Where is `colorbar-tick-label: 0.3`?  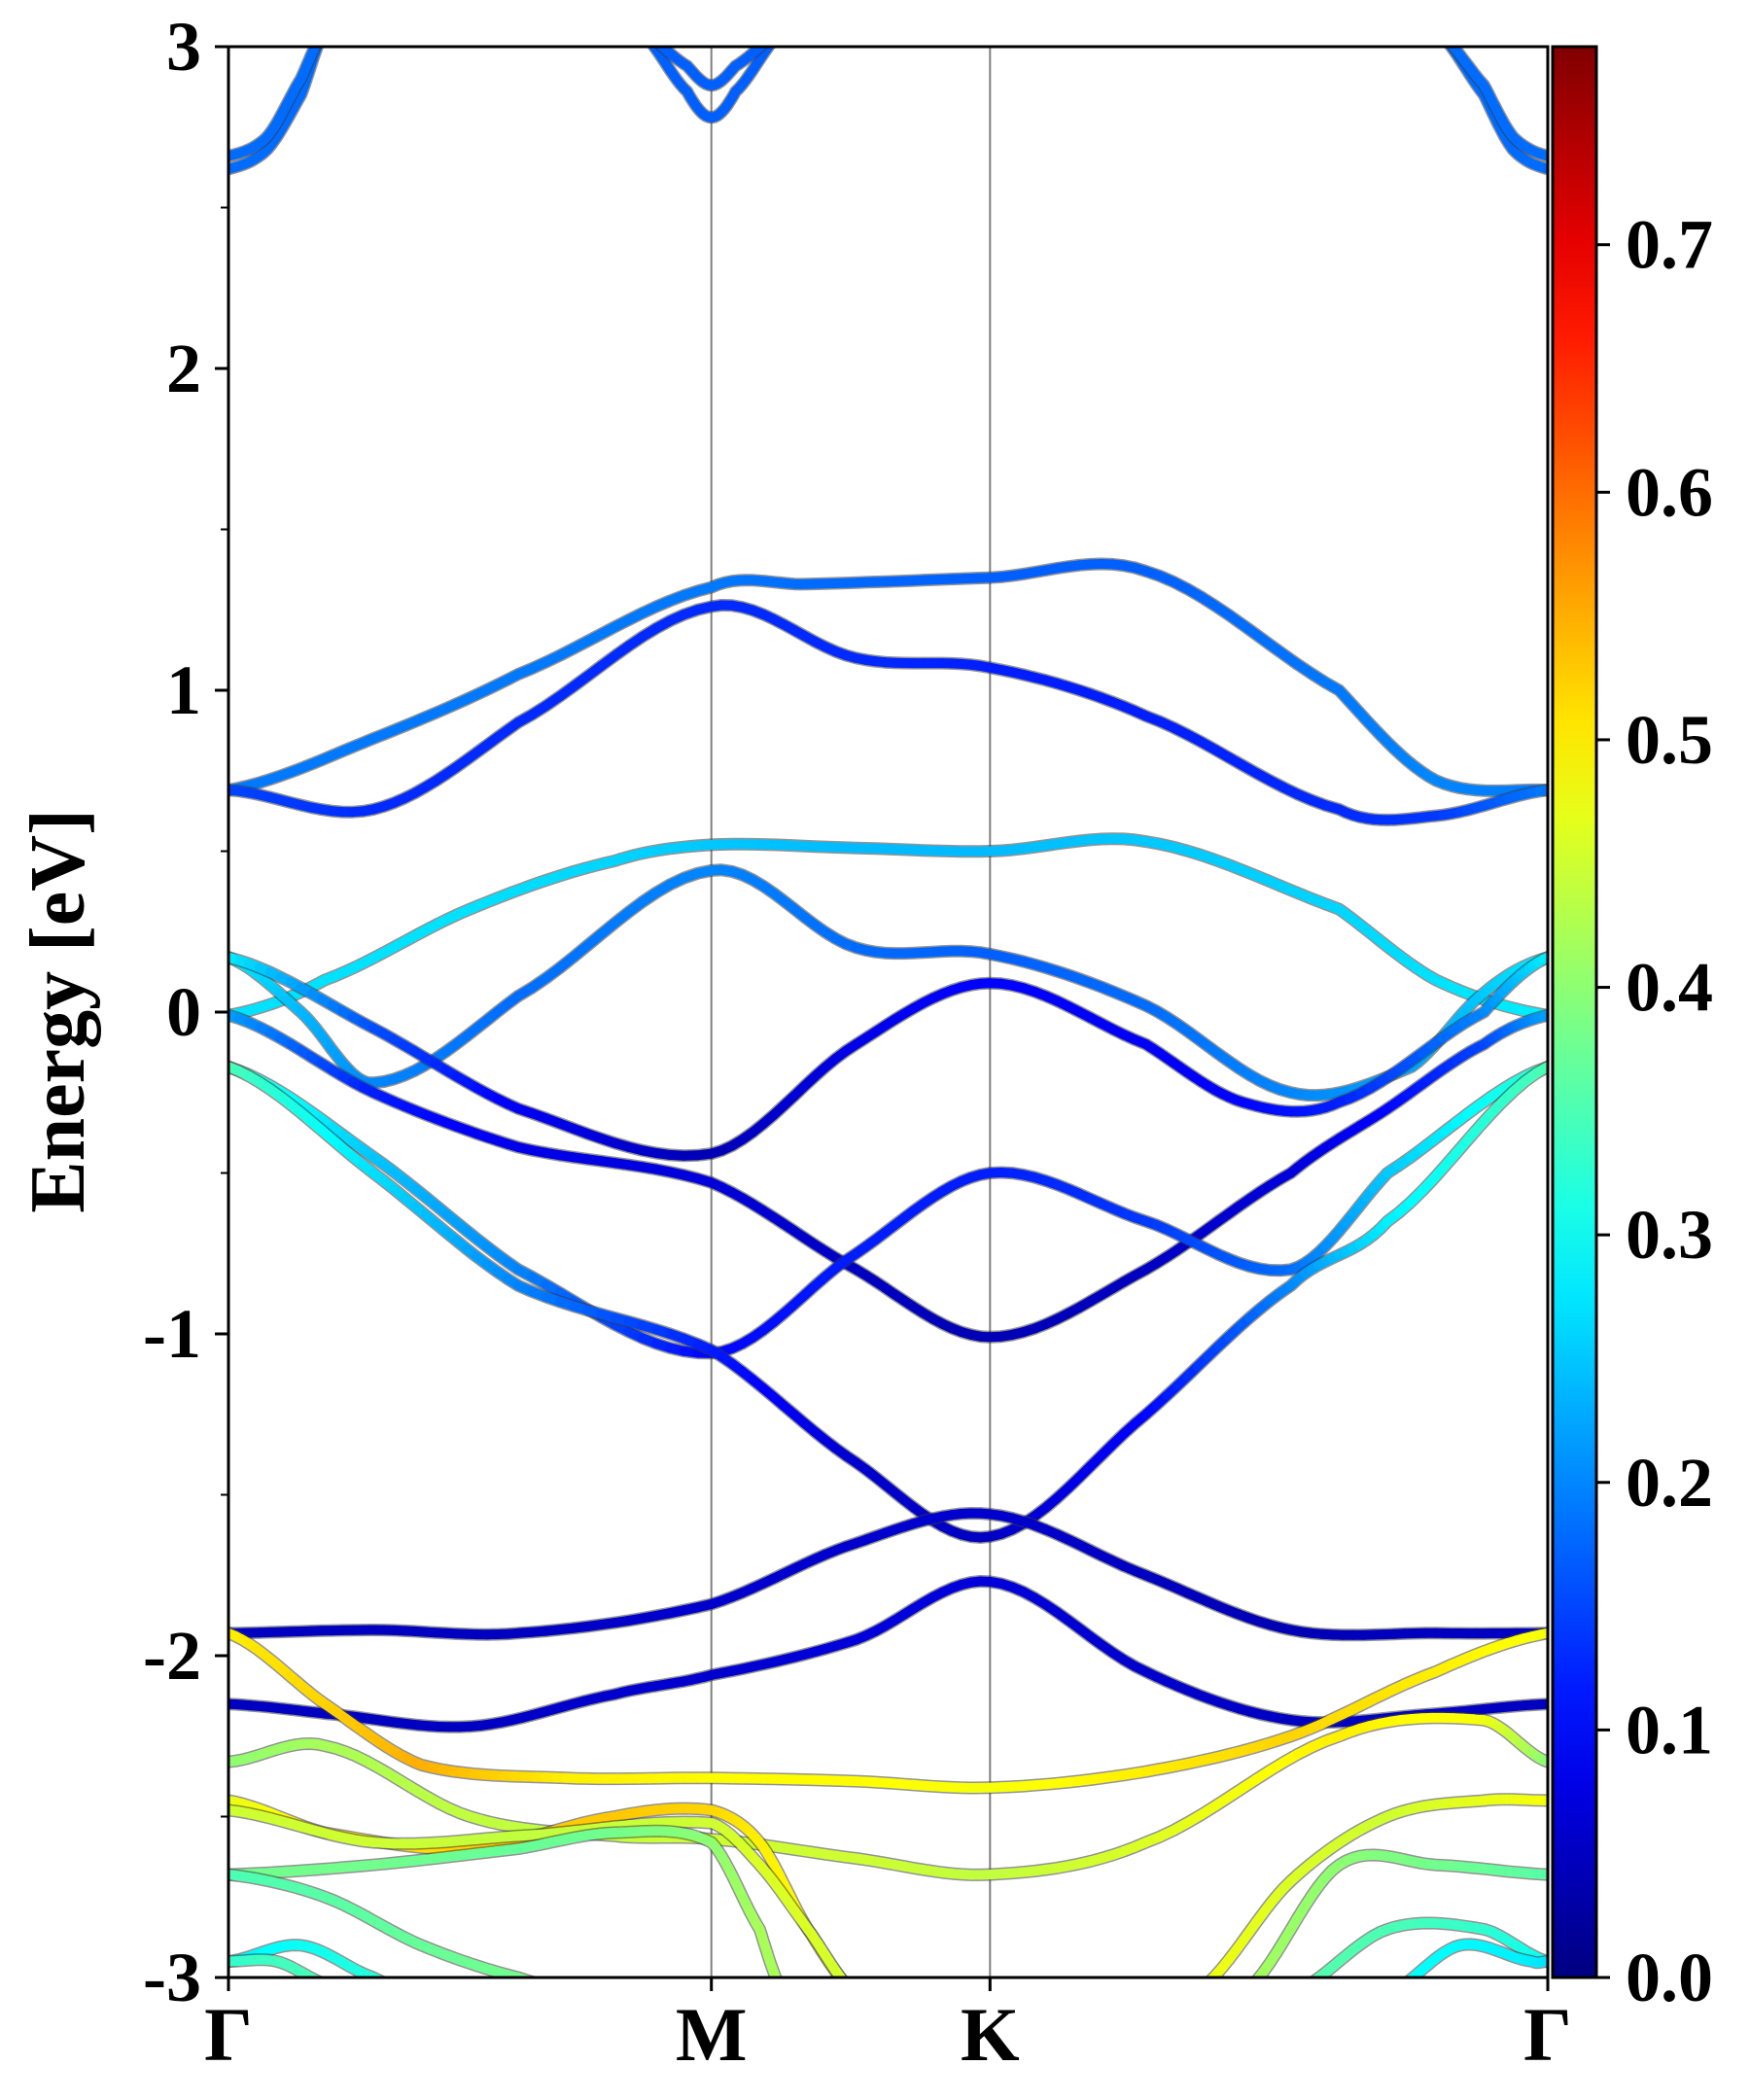 colorbar-tick-label: 0.3 is located at coordinates (1669, 1235).